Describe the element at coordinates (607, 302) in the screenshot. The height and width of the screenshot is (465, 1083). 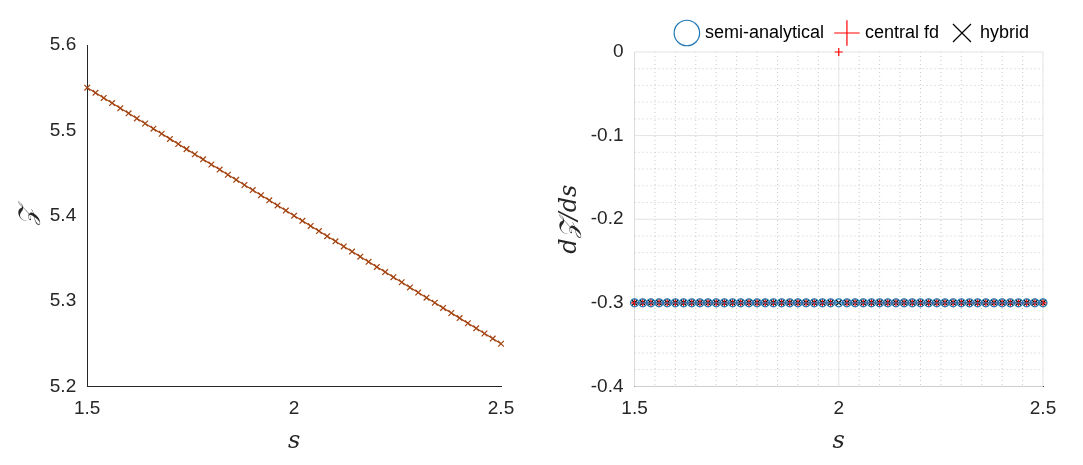
I see `y-tick-label: -0.3` at that location.